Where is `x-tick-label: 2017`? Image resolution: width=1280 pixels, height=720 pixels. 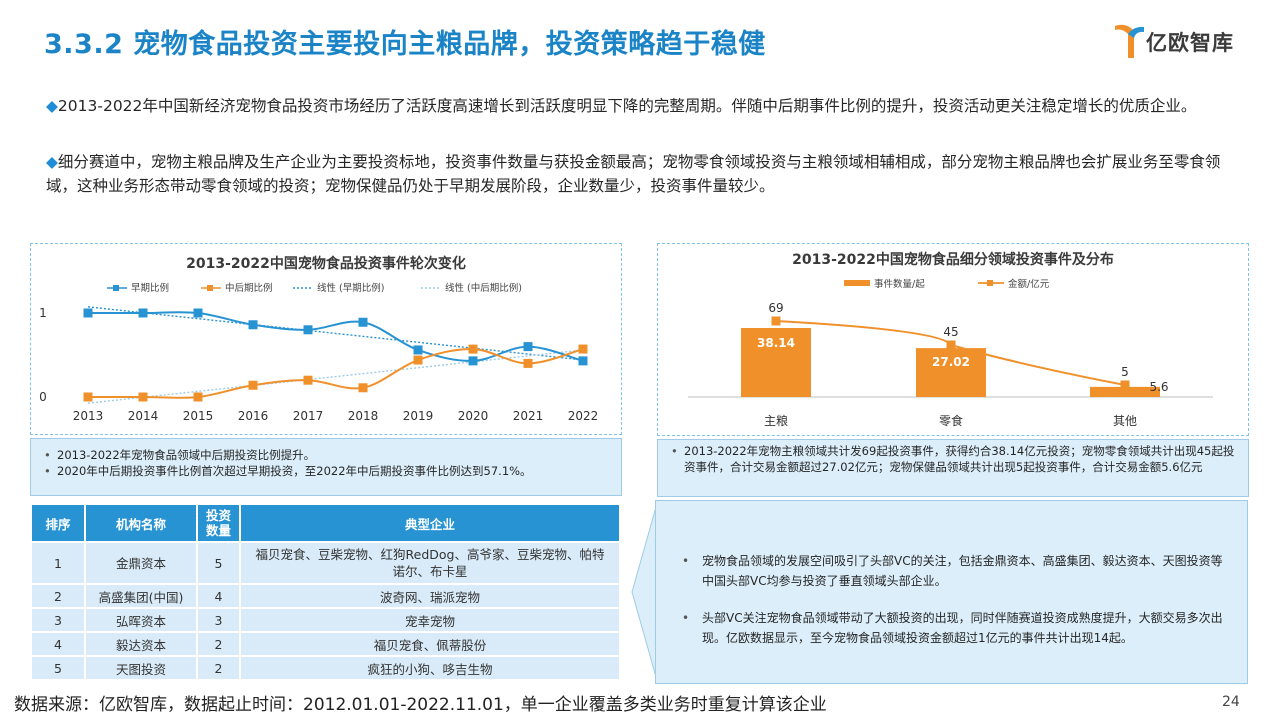
x-tick-label: 2017 is located at coordinates (308, 416).